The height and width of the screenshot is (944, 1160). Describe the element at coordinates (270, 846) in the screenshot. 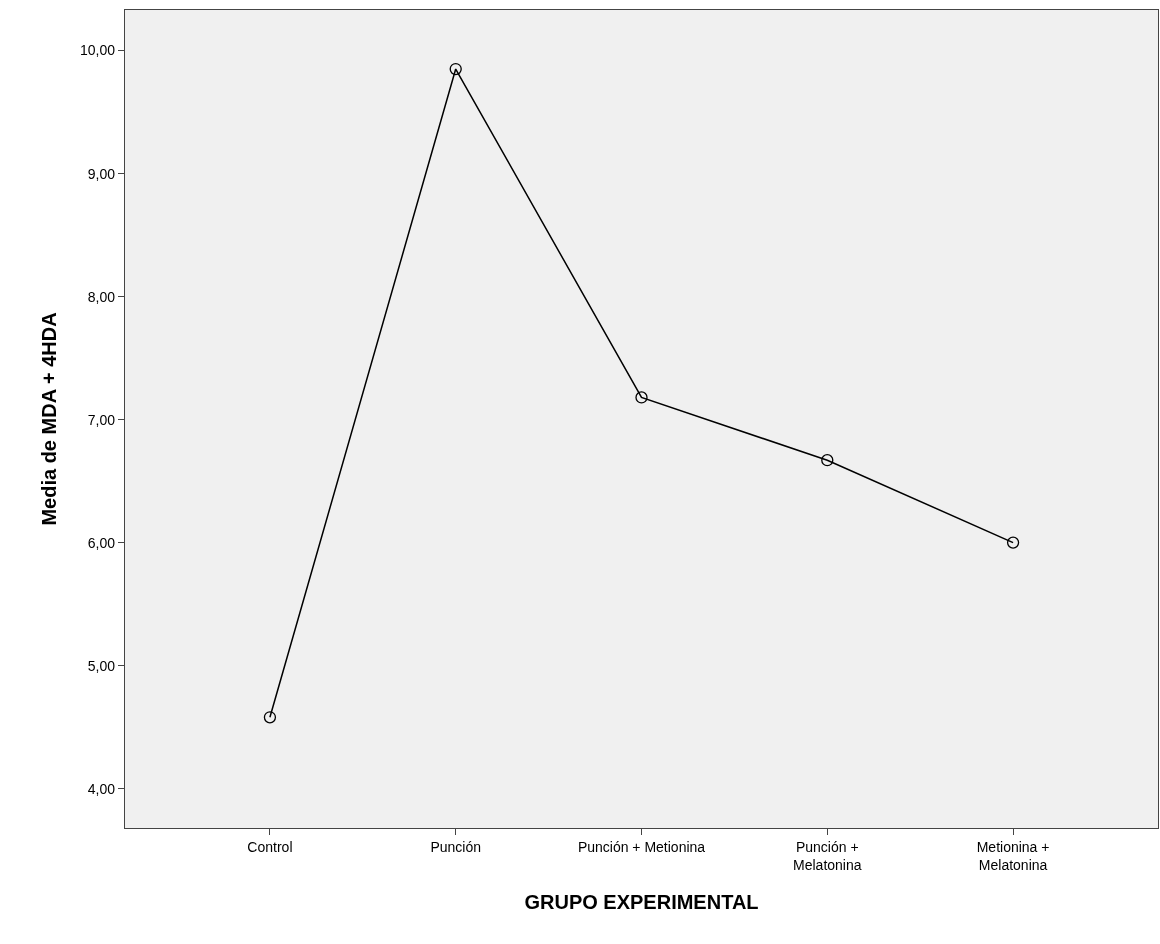

I see `x-tick-label: Control` at that location.